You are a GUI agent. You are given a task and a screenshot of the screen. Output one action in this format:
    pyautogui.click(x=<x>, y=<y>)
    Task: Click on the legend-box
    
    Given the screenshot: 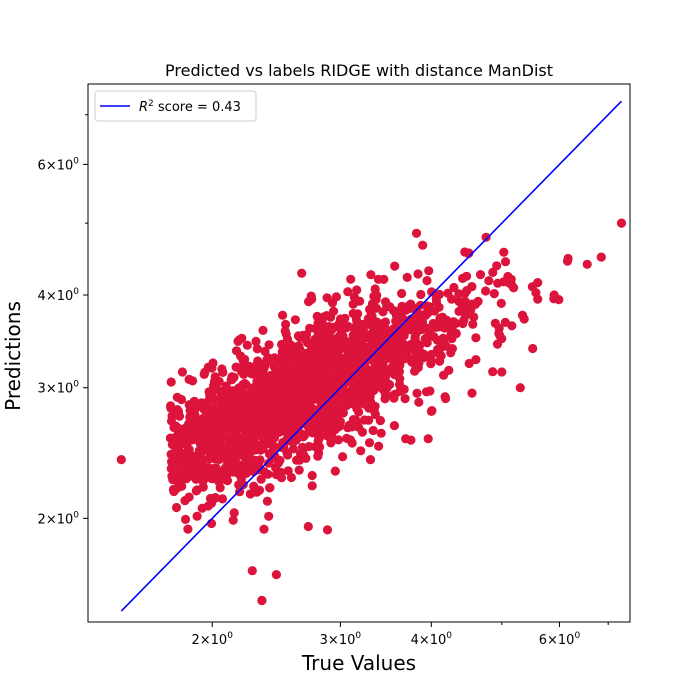 What is the action you would take?
    pyautogui.click(x=175, y=106)
    